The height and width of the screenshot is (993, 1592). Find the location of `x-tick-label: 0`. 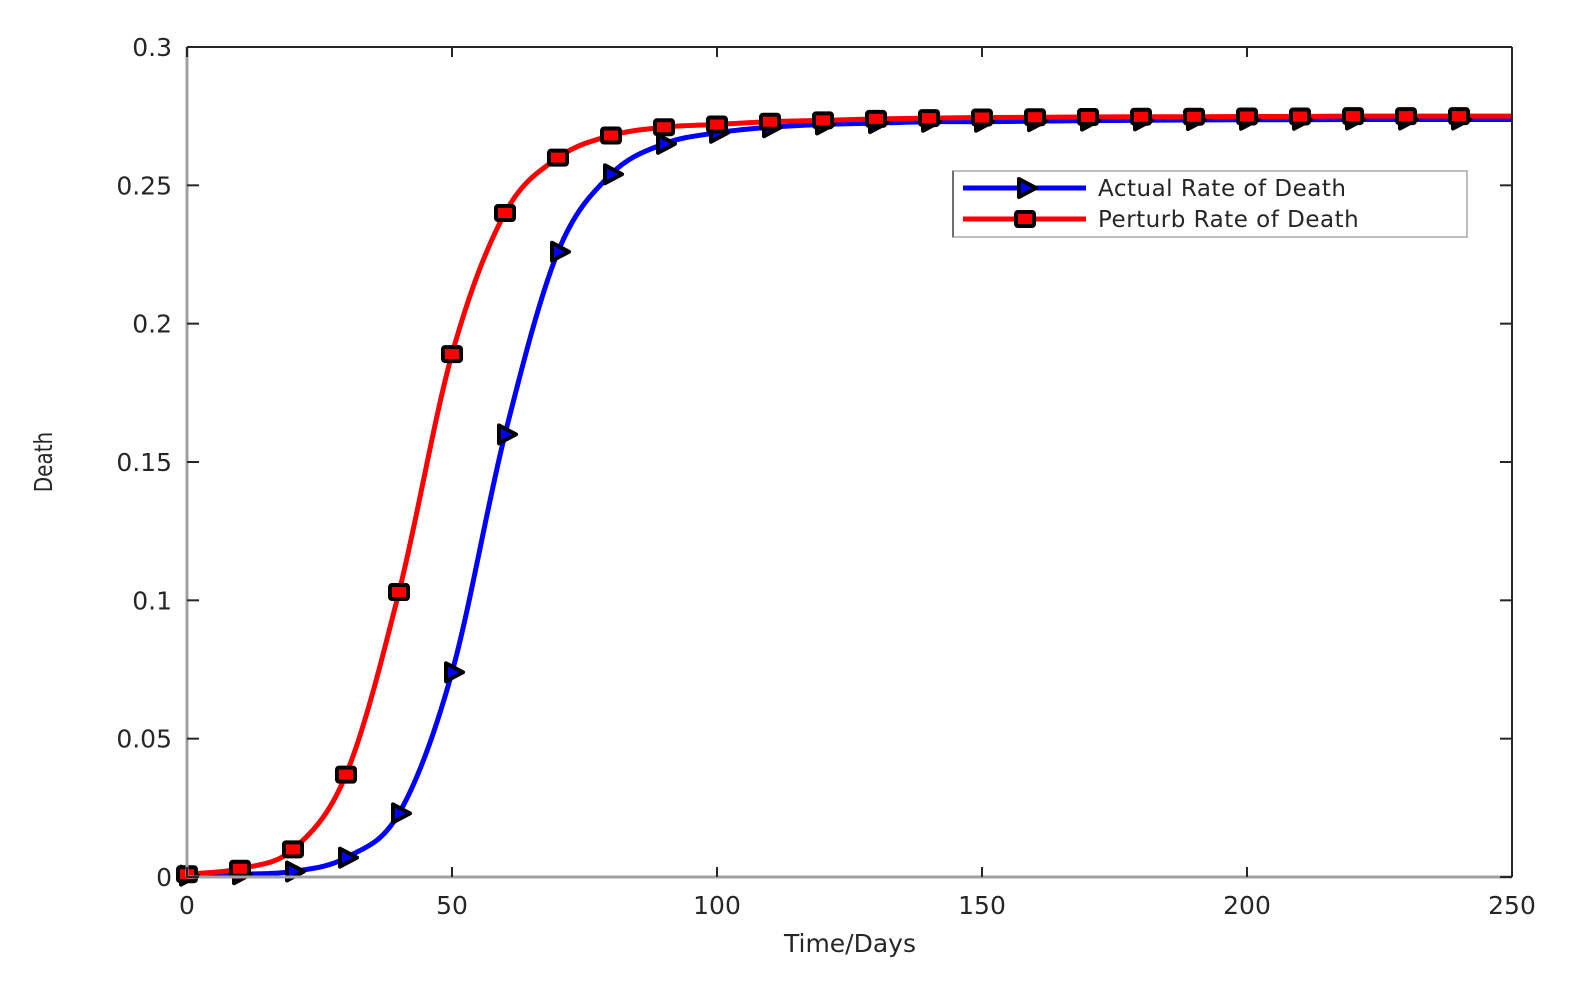

x-tick-label: 0 is located at coordinates (187, 905).